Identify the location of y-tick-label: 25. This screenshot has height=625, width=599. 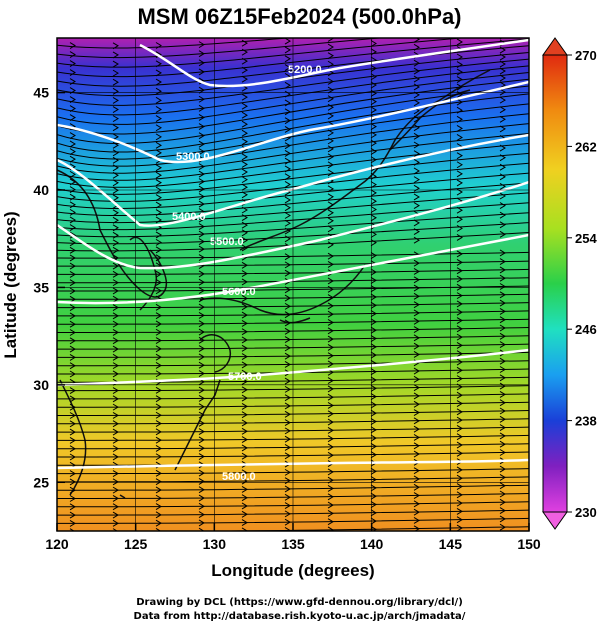
(41, 482).